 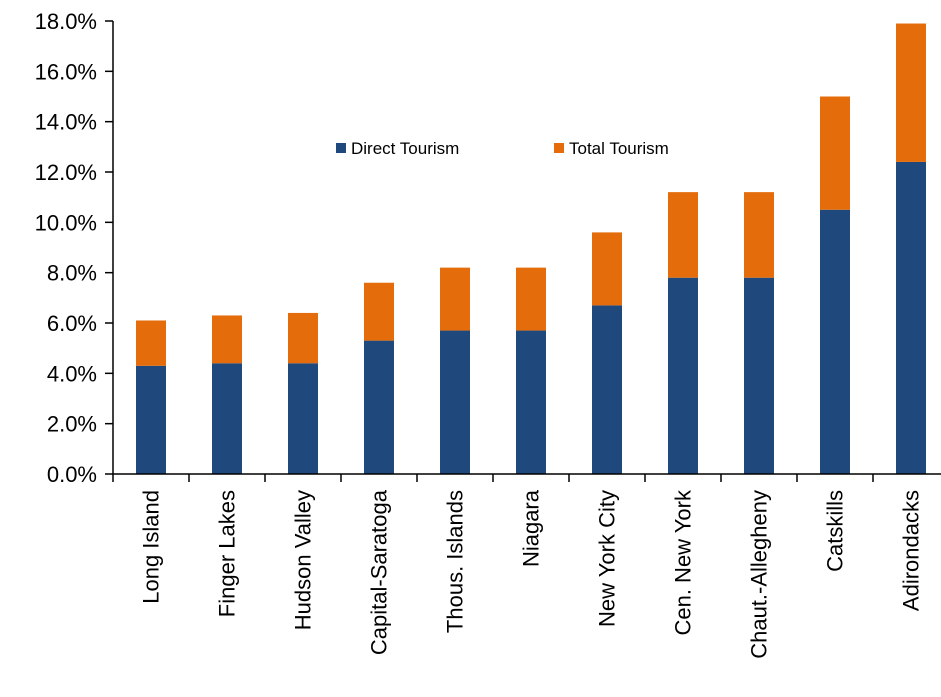 I want to click on legend-swatch-total-tourism, so click(x=559, y=148).